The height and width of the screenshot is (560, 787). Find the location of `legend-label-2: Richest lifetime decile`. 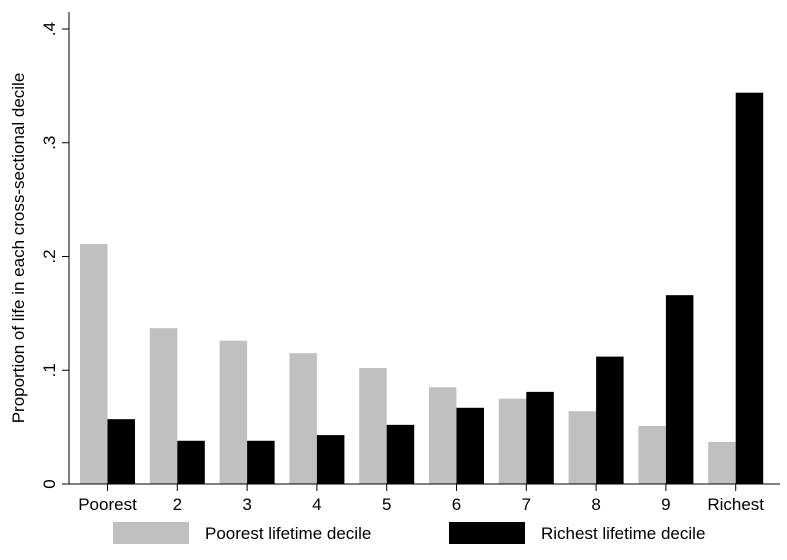

legend-label-2: Richest lifetime decile is located at coordinates (623, 533).